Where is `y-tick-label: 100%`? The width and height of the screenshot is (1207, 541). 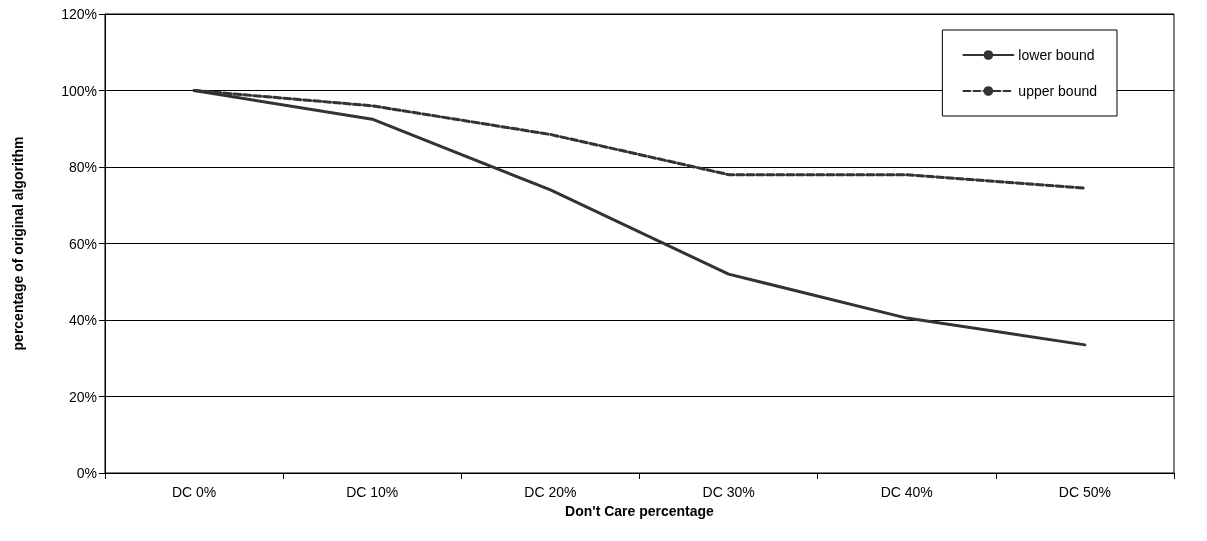 y-tick-label: 100% is located at coordinates (79, 90).